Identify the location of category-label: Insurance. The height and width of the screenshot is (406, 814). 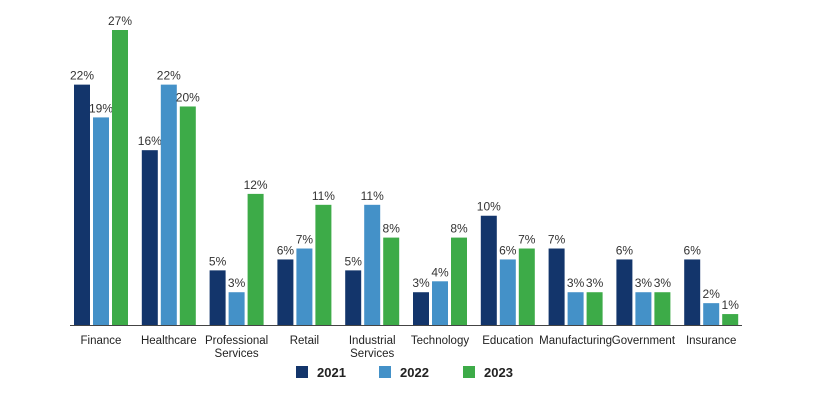
(711, 341).